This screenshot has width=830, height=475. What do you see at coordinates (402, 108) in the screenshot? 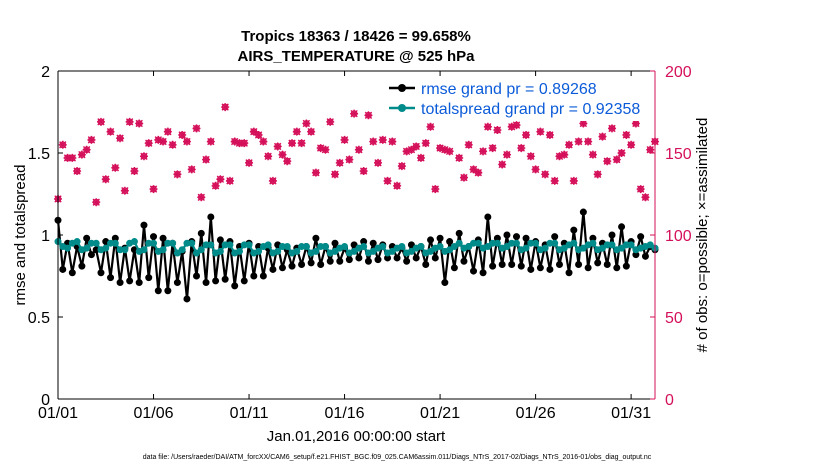
I see `legend-marker-spread` at bounding box center [402, 108].